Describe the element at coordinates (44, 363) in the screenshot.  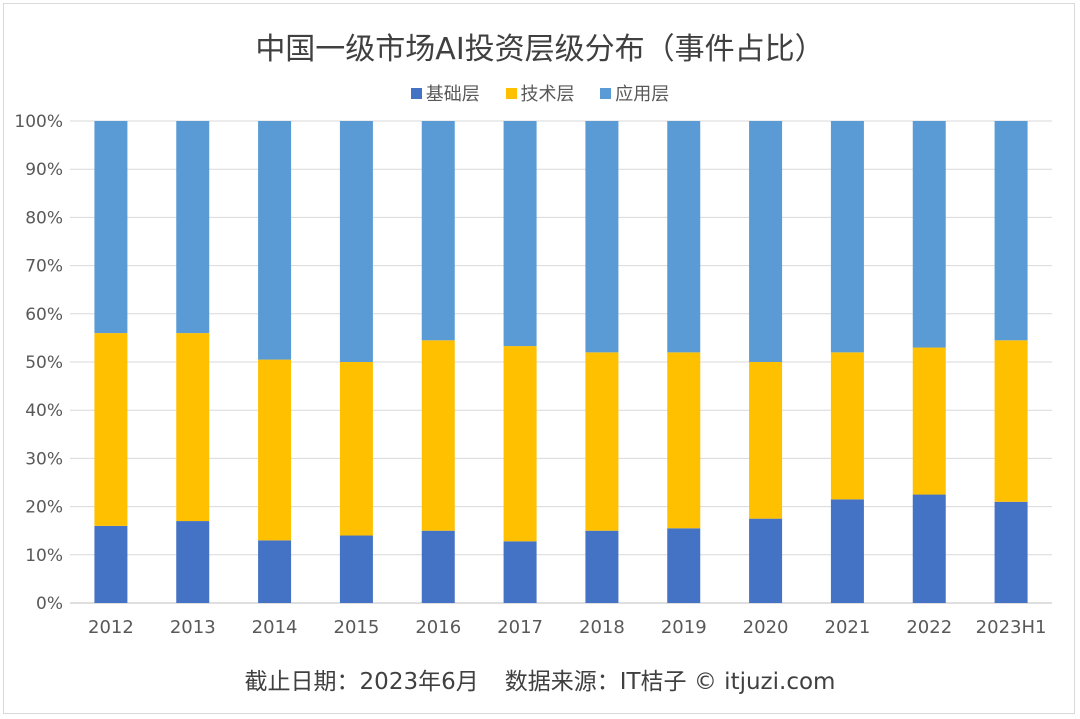
I see `y-tick-label: 50%` at that location.